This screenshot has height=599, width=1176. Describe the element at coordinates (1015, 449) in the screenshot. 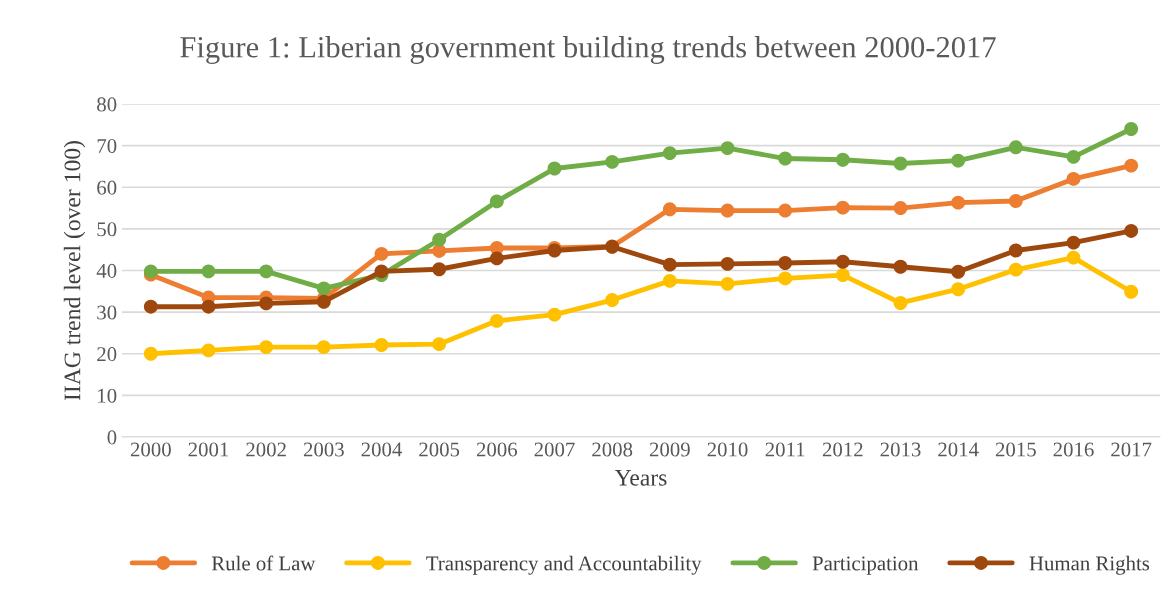

I see `x-tick-label: 2015` at that location.